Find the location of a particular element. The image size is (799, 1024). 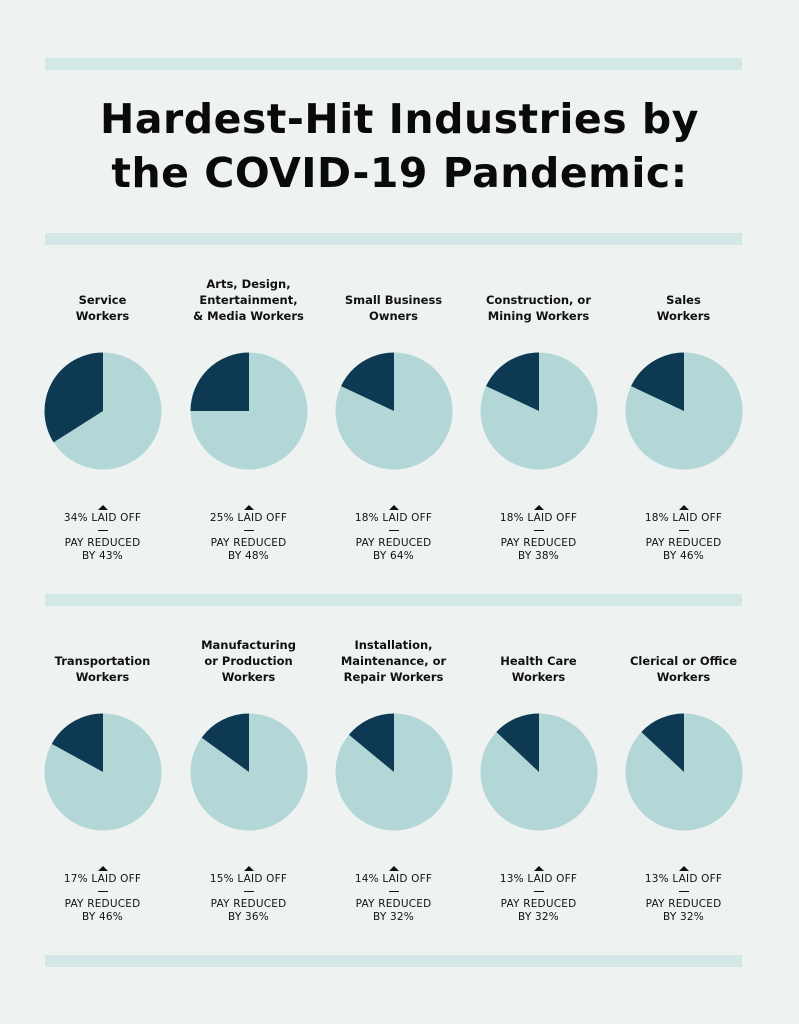

laid-off-text: 25% LAID OFF is located at coordinates (248, 518).